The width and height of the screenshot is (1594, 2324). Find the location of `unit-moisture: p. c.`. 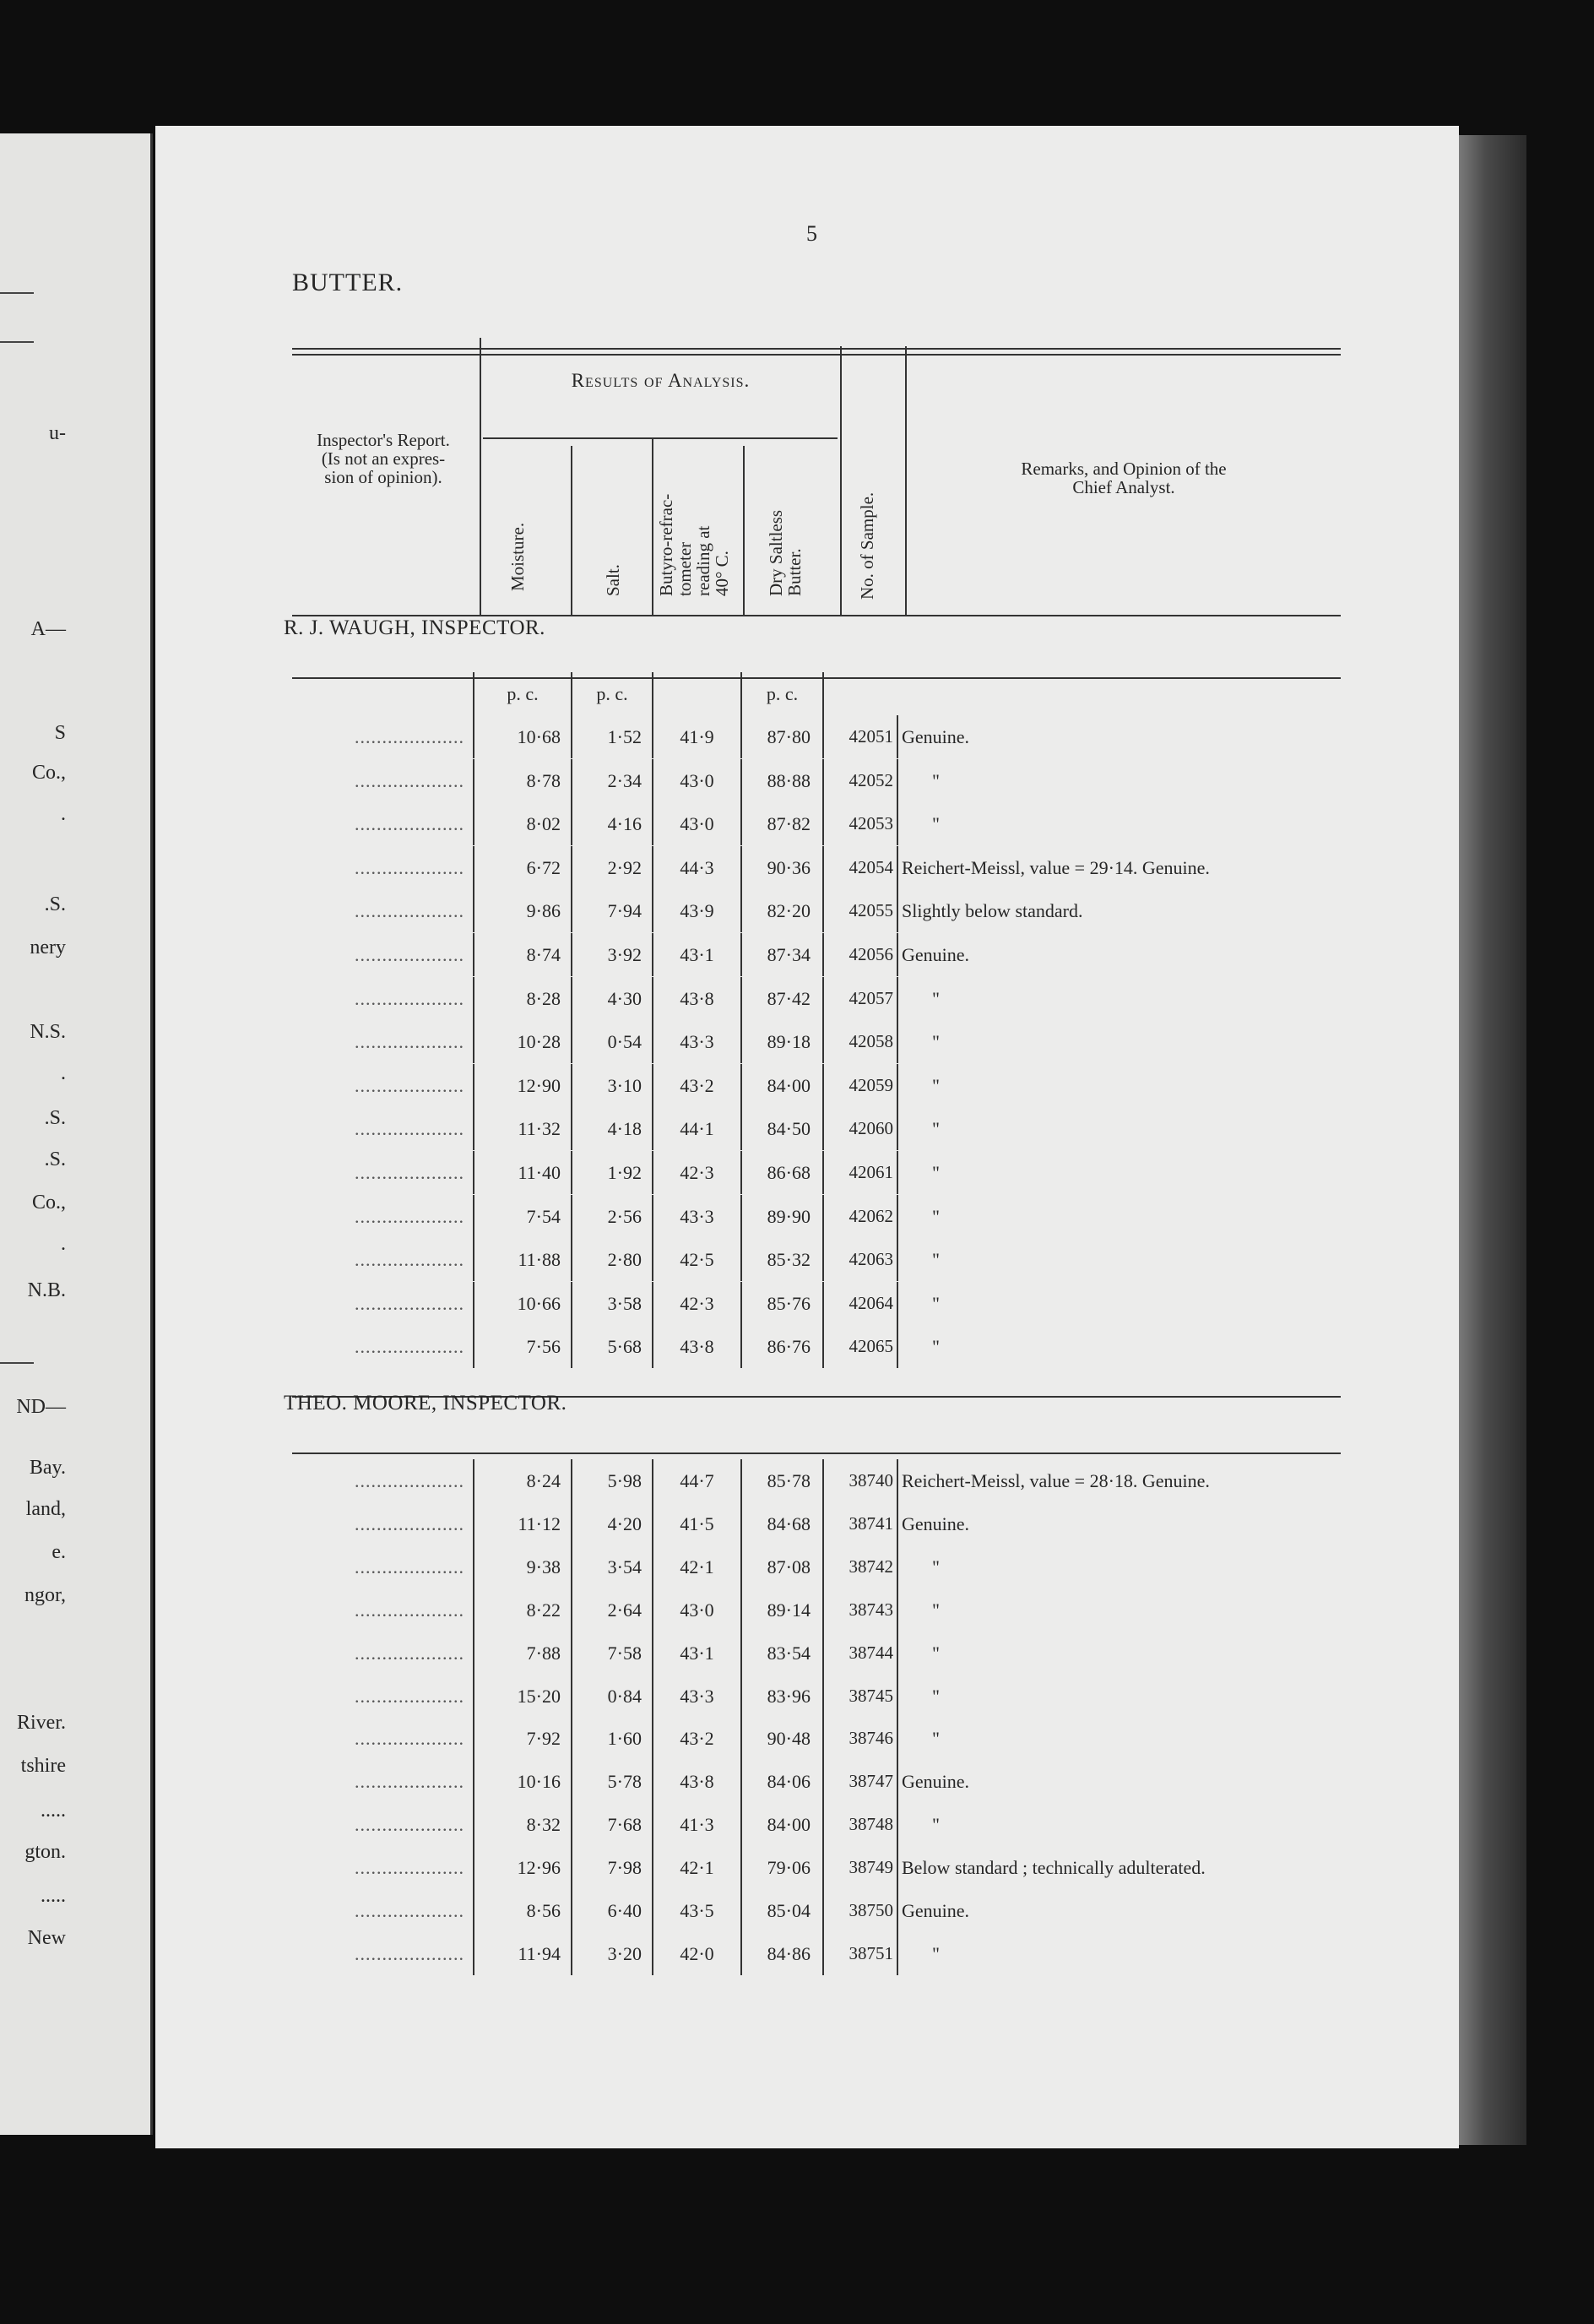

unit-moisture: p. c. is located at coordinates (522, 693).